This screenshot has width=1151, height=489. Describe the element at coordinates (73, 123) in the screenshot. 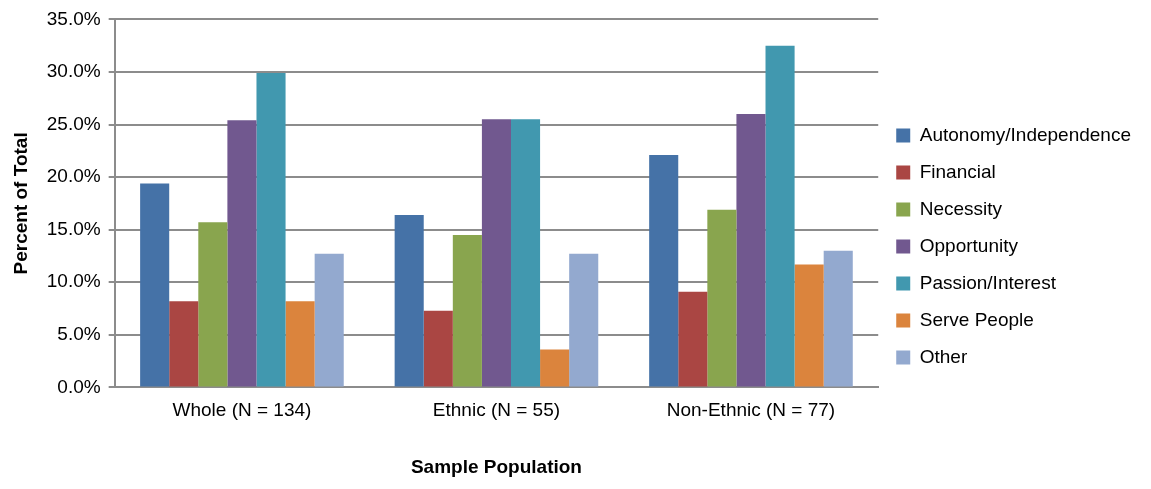

I see `y-tick-label: 25.0%` at that location.